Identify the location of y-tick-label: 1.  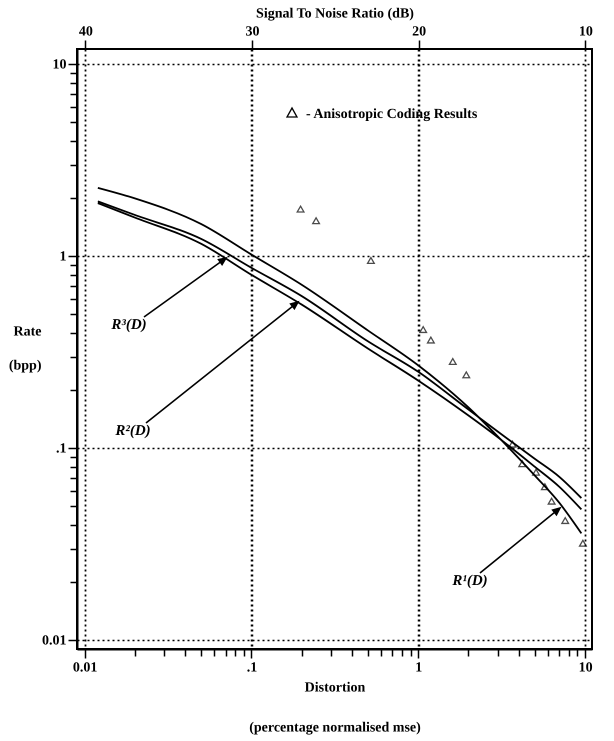
(63, 257).